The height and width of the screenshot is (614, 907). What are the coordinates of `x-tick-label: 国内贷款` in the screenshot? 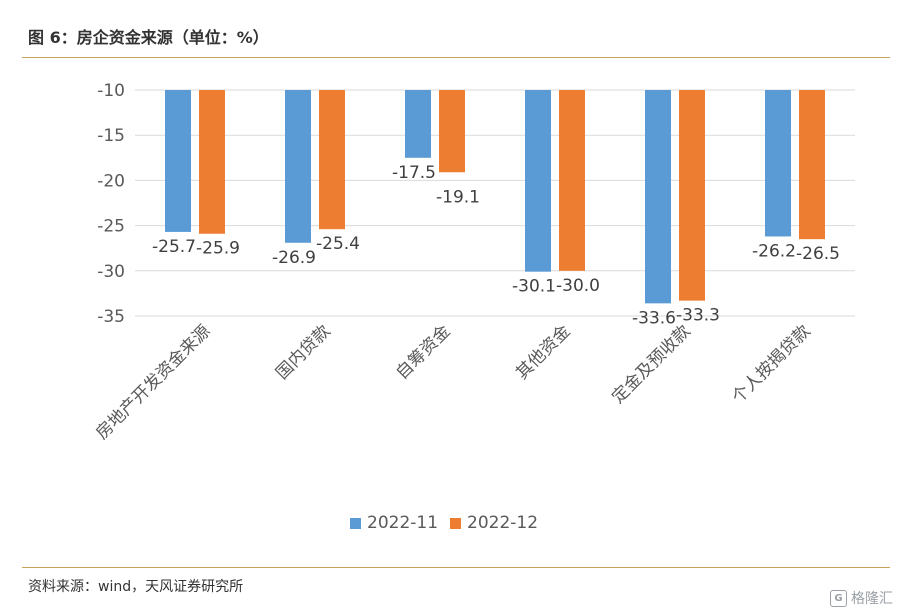 It's located at (303, 352).